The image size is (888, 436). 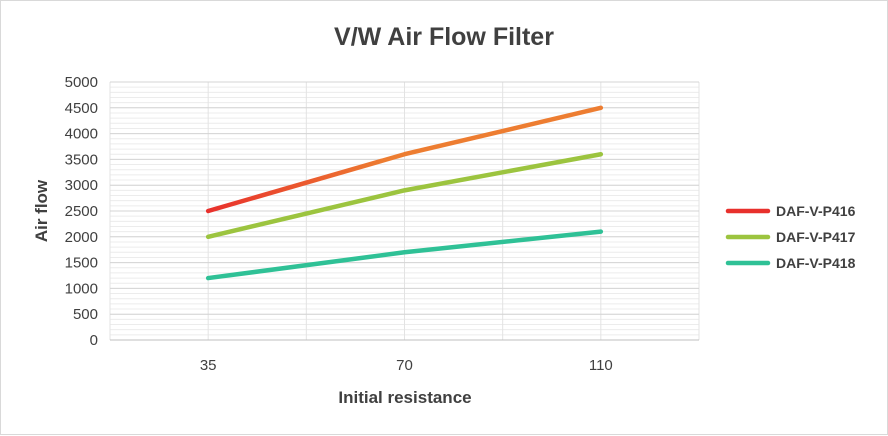 What do you see at coordinates (81, 185) in the screenshot?
I see `y-tick-label: 3000` at bounding box center [81, 185].